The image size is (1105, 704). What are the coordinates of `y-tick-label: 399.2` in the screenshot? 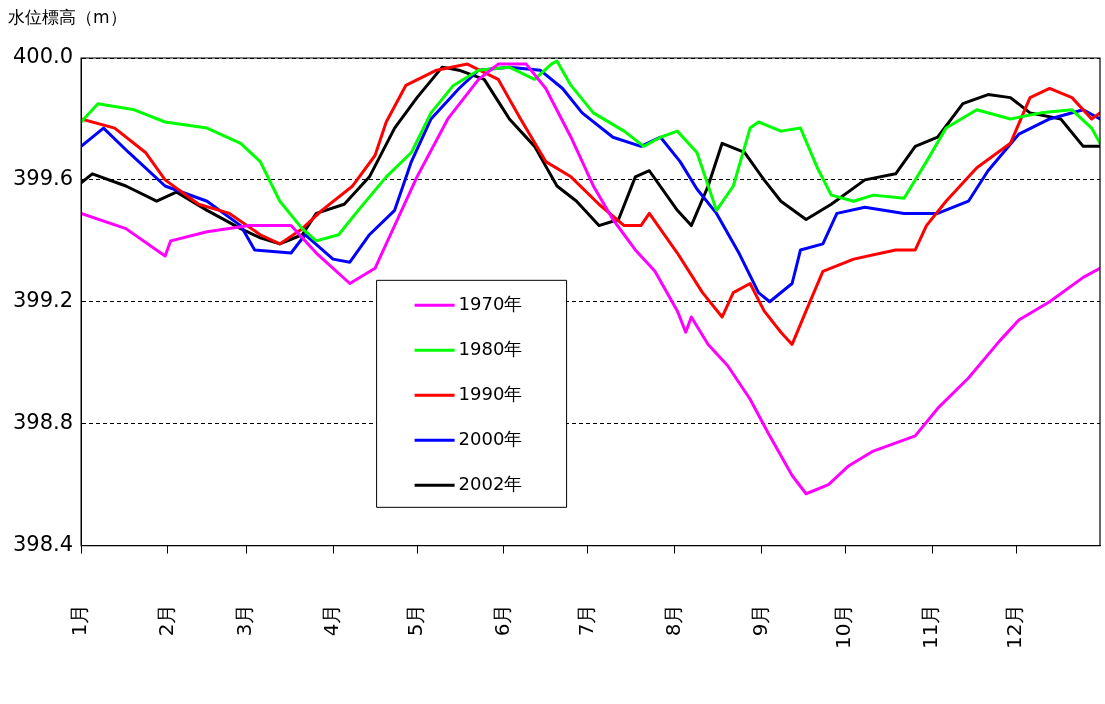 It's located at (43, 300).